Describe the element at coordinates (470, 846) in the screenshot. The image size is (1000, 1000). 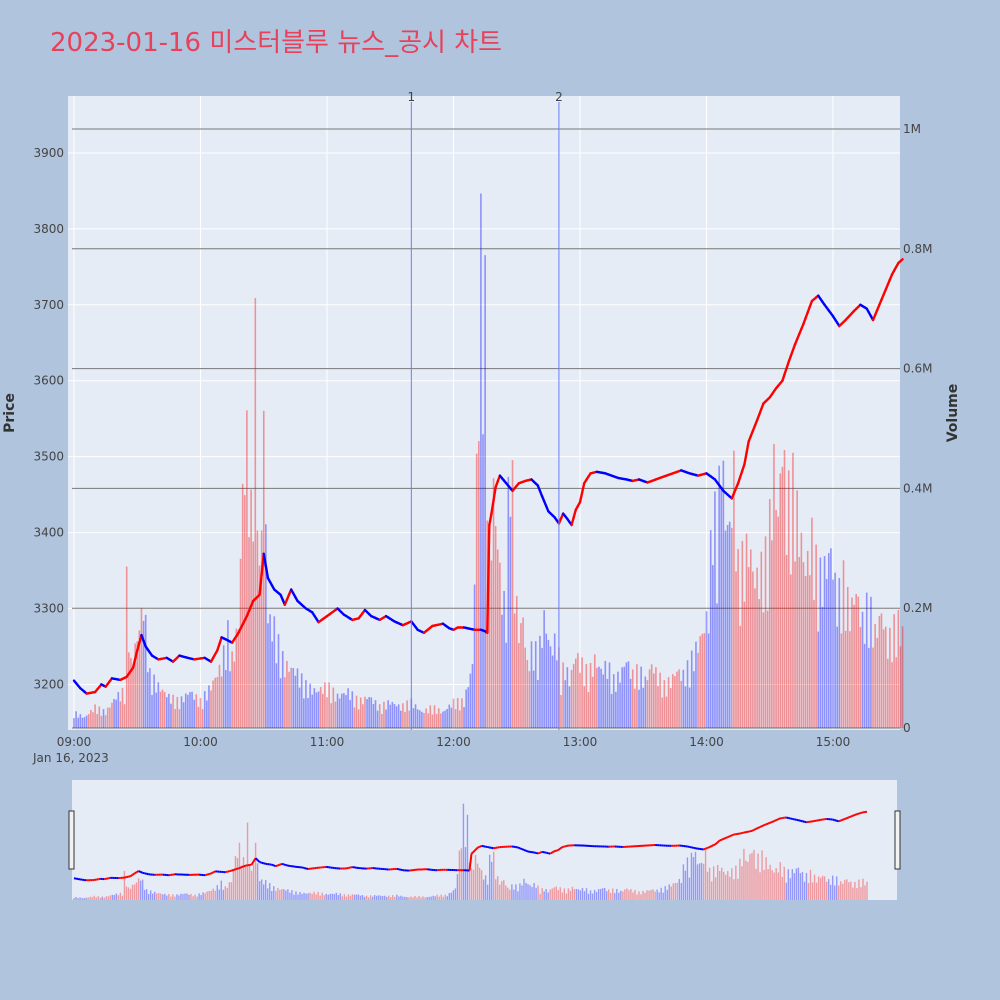
I see `range-slider-price` at that location.